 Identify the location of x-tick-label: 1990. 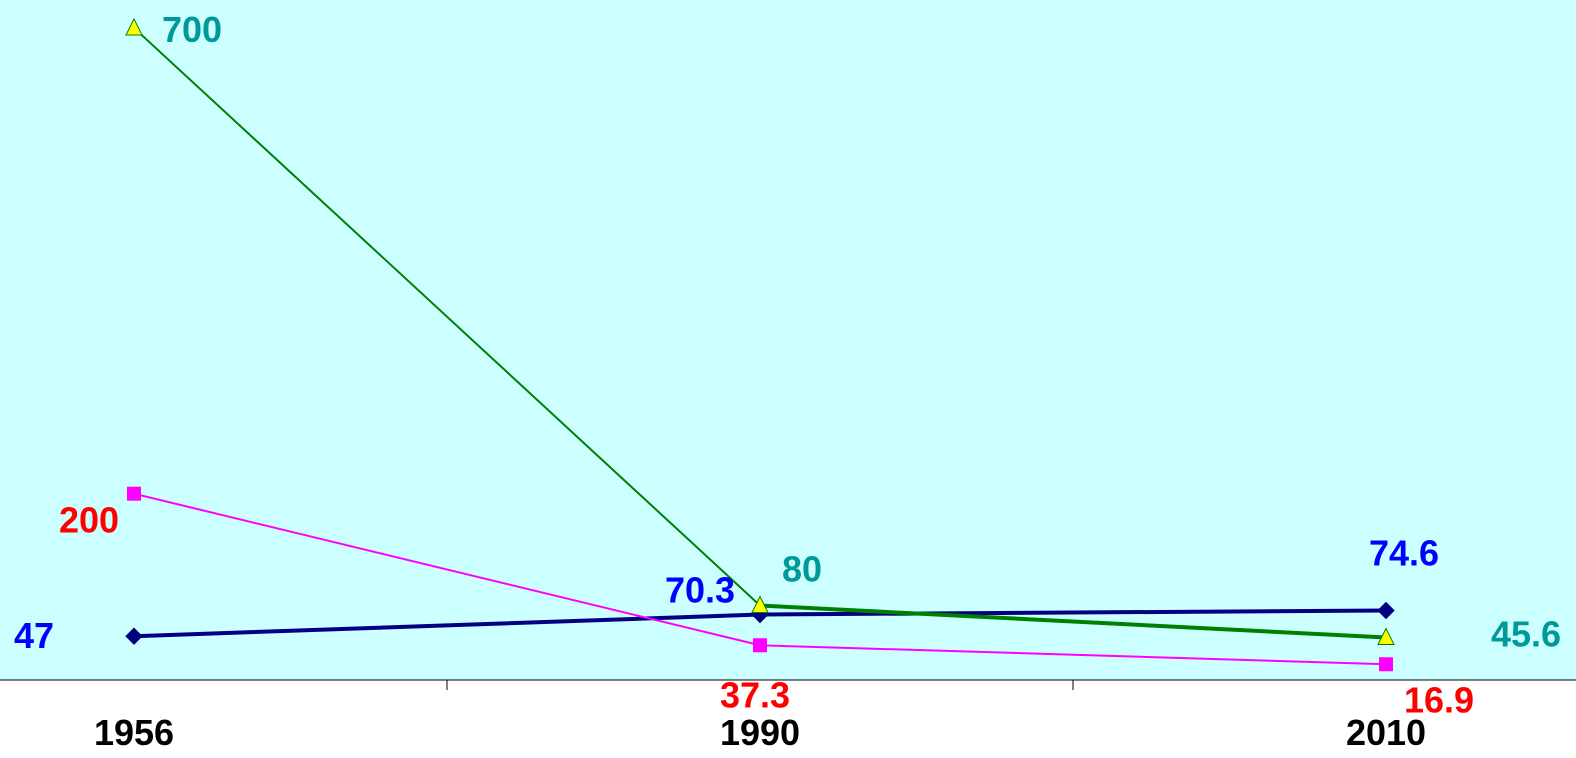
(760, 732).